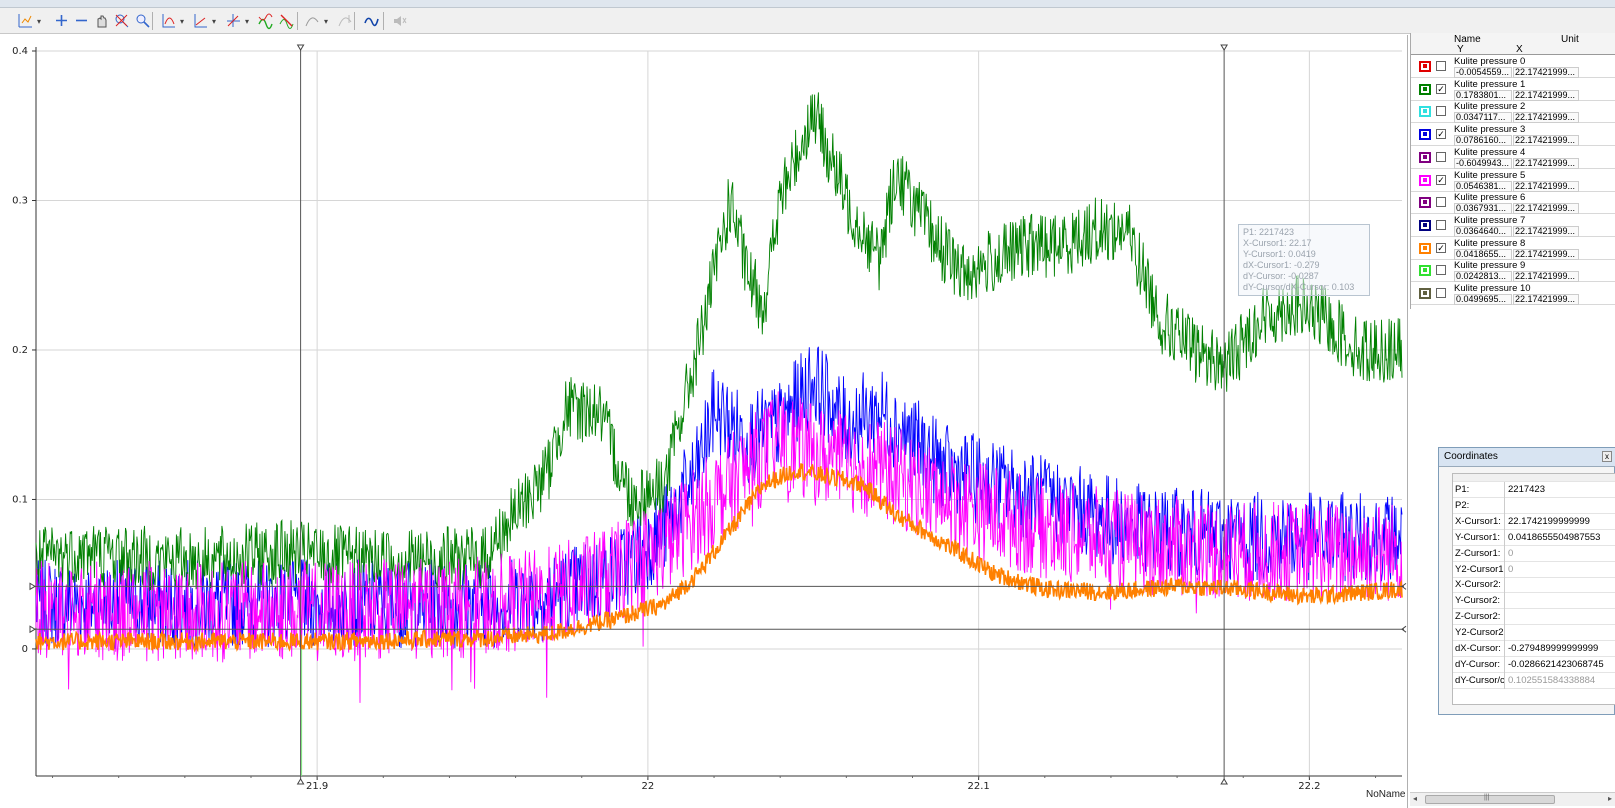  What do you see at coordinates (1489, 84) in the screenshot?
I see `channel-name: Kulite pressure 1` at bounding box center [1489, 84].